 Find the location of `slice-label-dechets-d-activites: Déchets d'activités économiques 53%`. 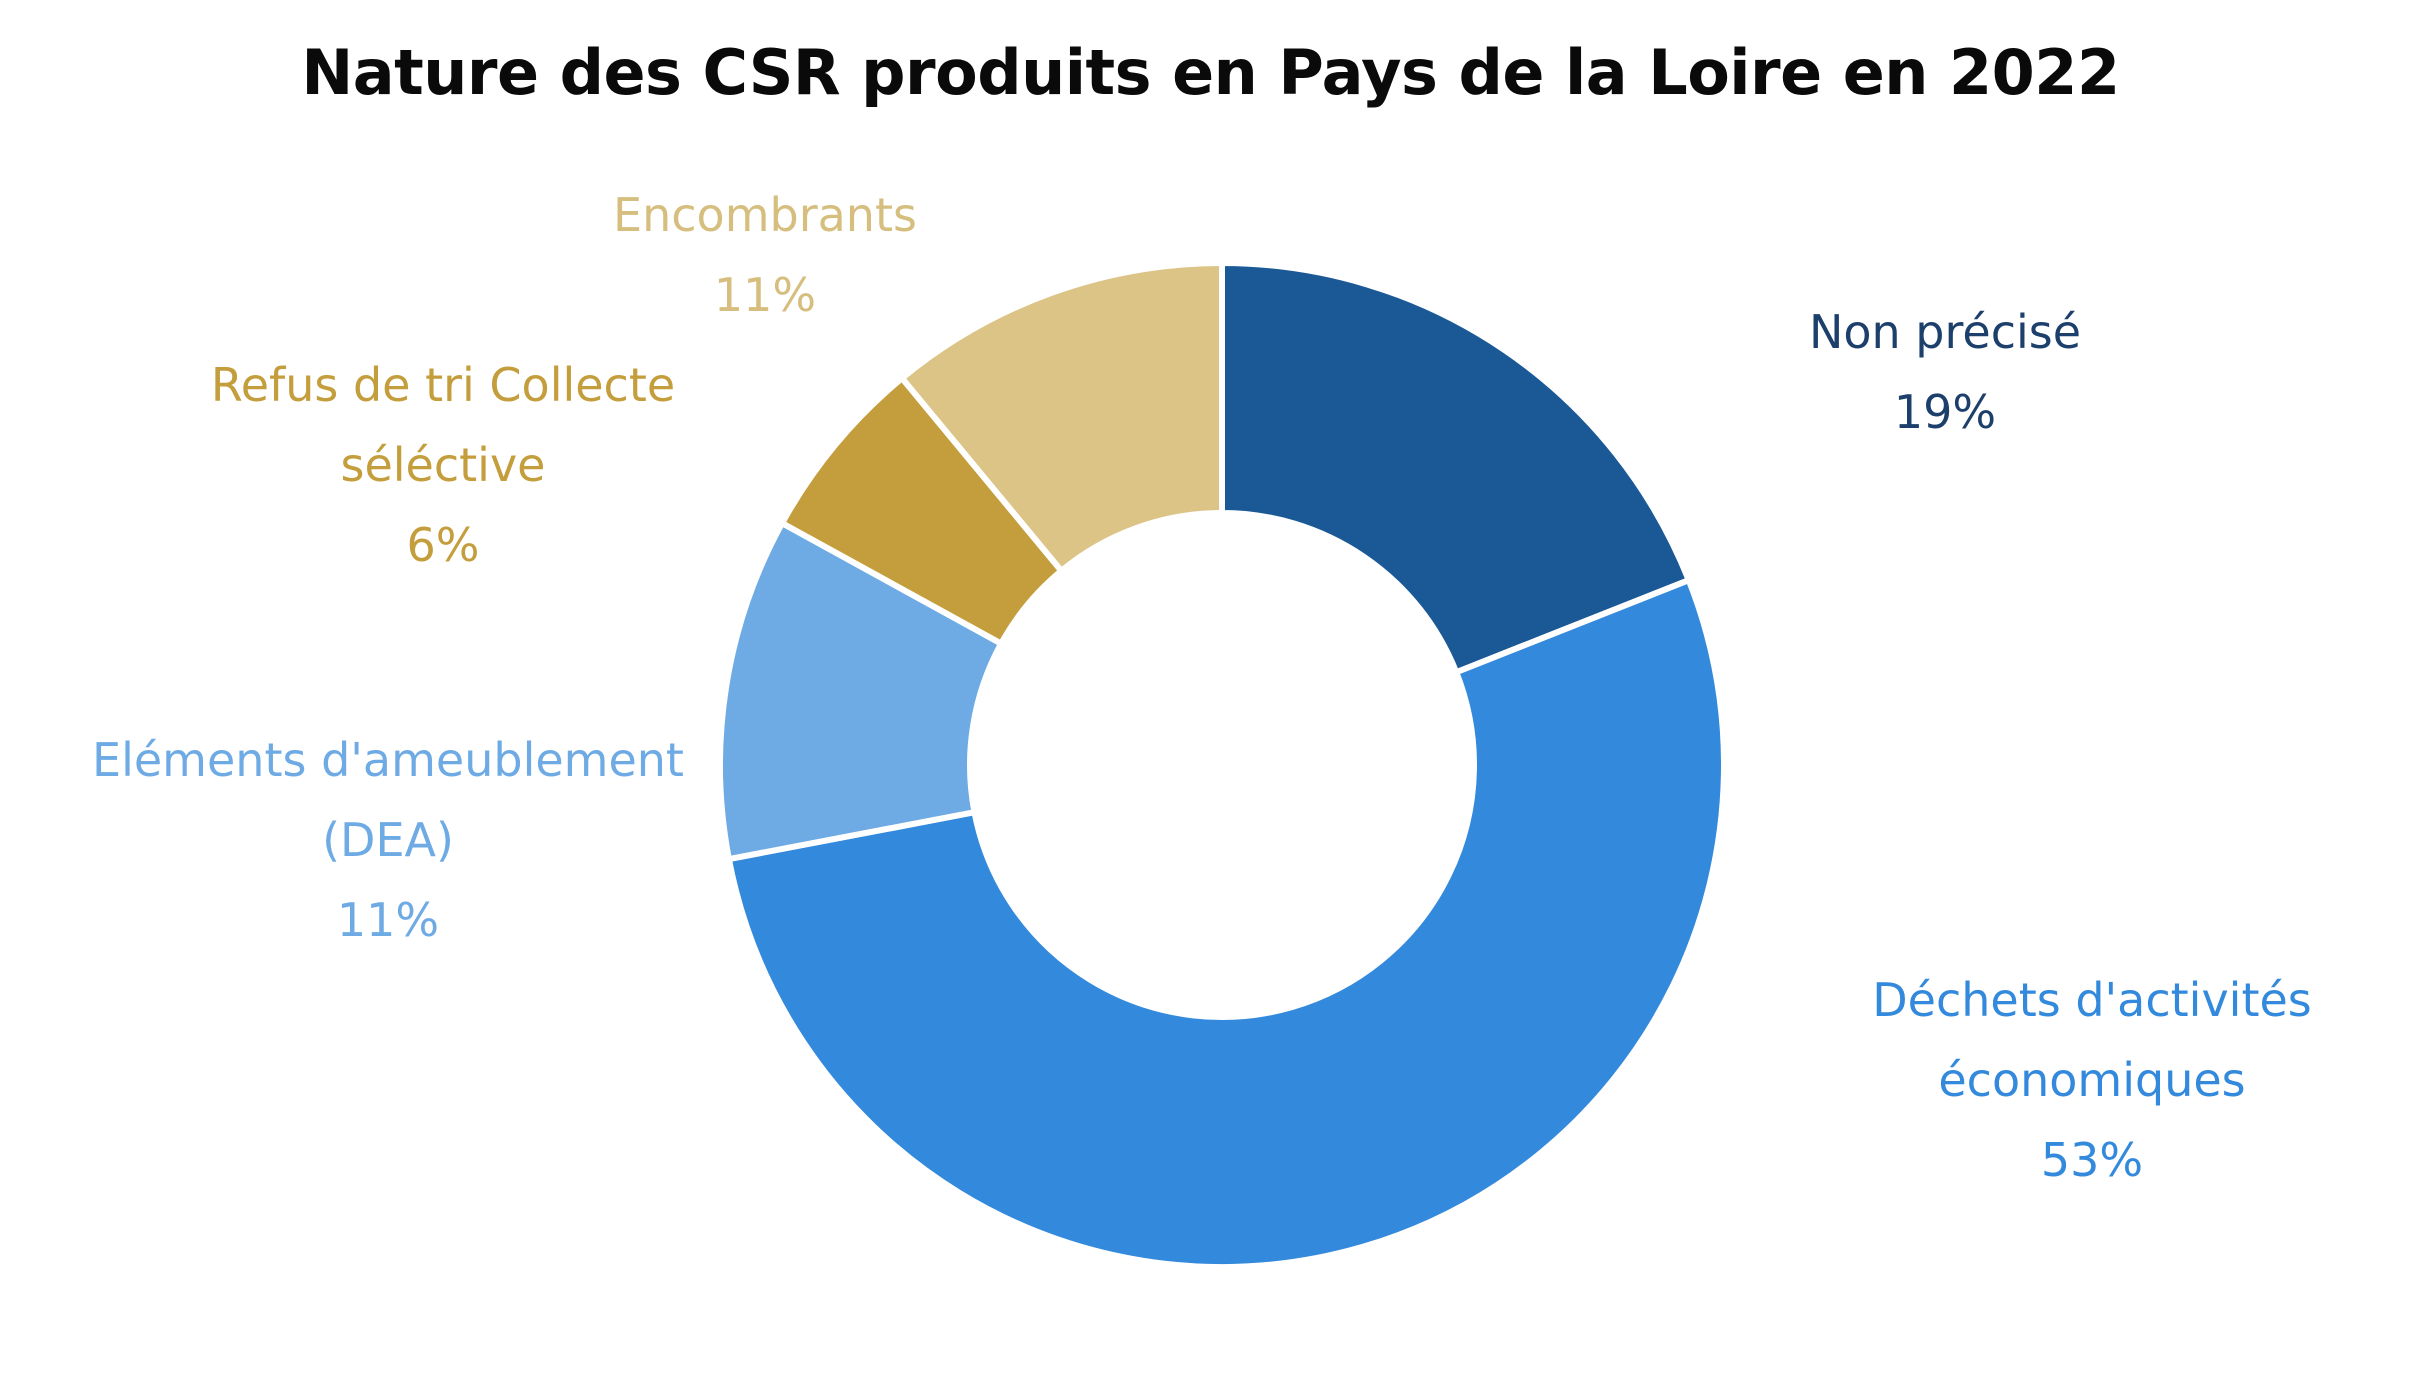

slice-label-dechets-d-activites: Déchets d'activités économiques 53% is located at coordinates (2092, 1080).